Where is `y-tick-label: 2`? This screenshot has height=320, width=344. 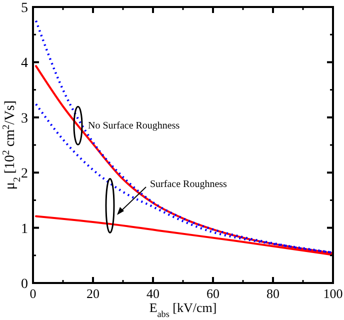 y-tick-label: 2 is located at coordinates (24, 174).